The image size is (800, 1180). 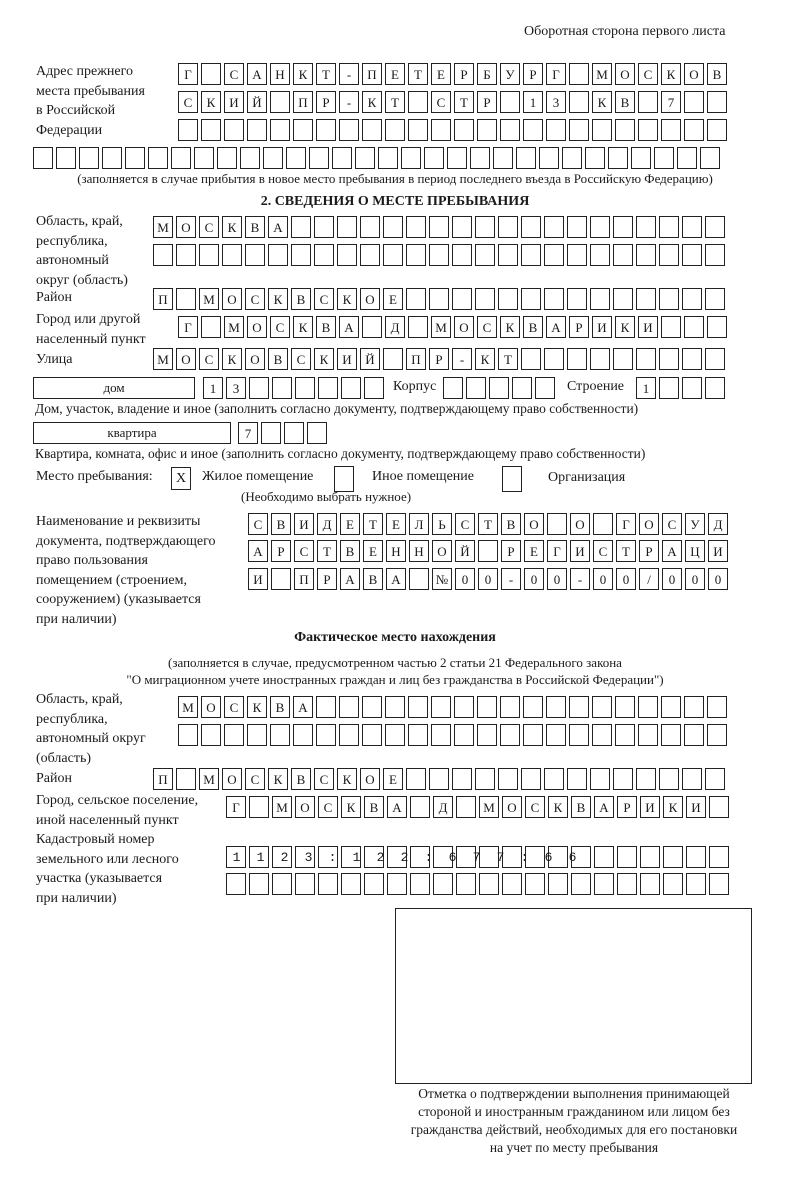 I want to click on char-cell: Ц, so click(x=695, y=551).